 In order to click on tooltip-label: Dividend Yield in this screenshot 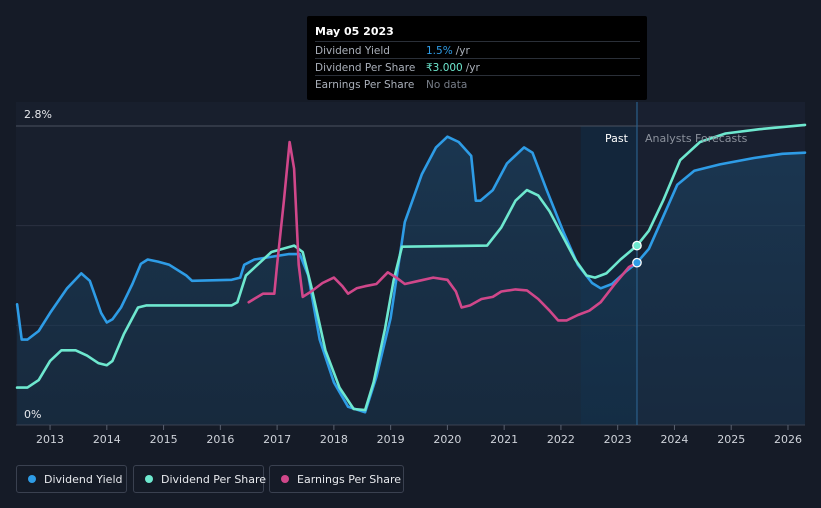, I will do `click(352, 51)`.